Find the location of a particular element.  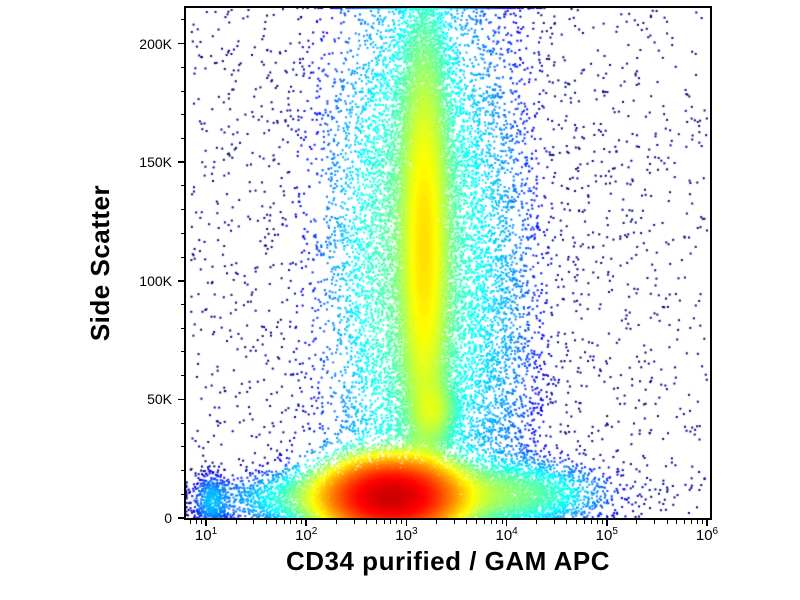

y-tick-label: 150K is located at coordinates (155, 162).